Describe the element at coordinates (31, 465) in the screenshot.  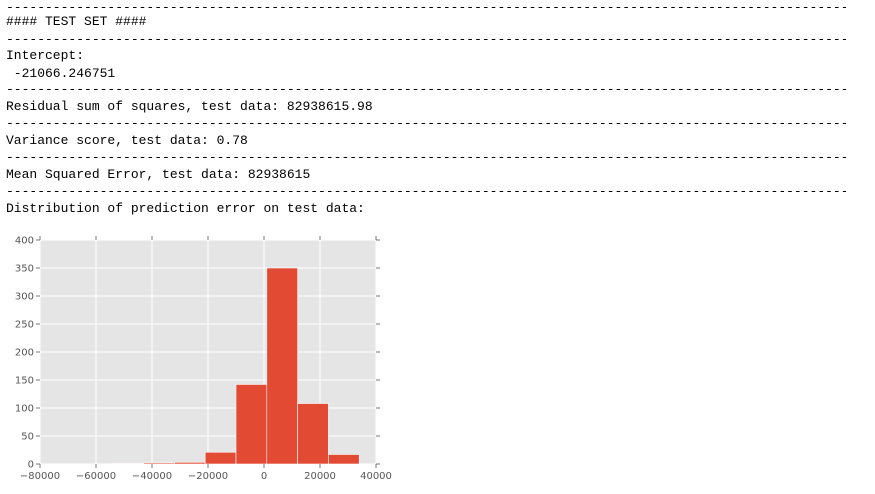
I see `y-tick-label: 0` at that location.